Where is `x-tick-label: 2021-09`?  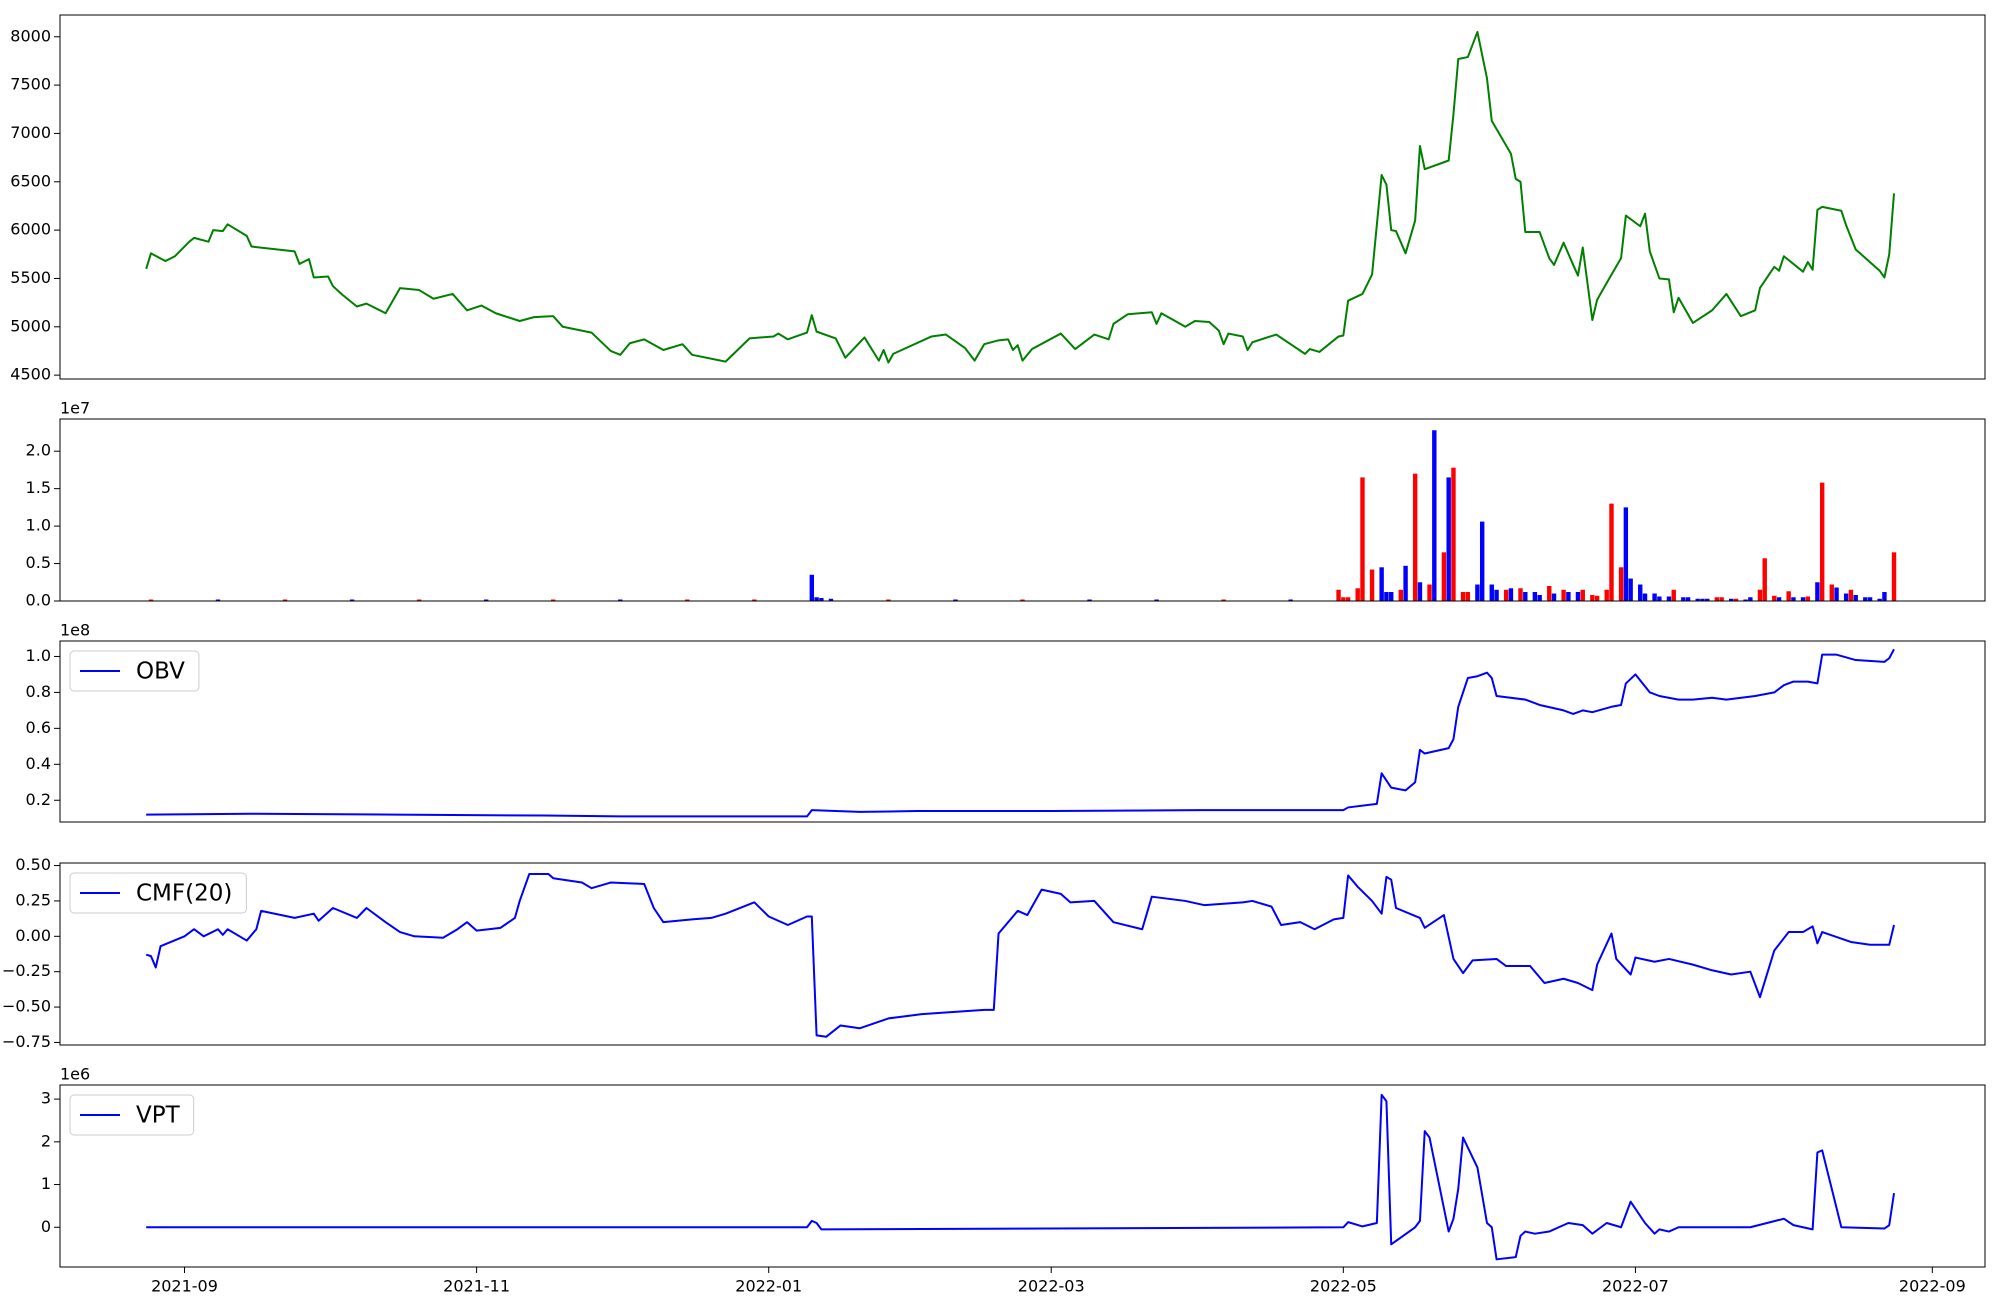
x-tick-label: 2021-09 is located at coordinates (184, 1286).